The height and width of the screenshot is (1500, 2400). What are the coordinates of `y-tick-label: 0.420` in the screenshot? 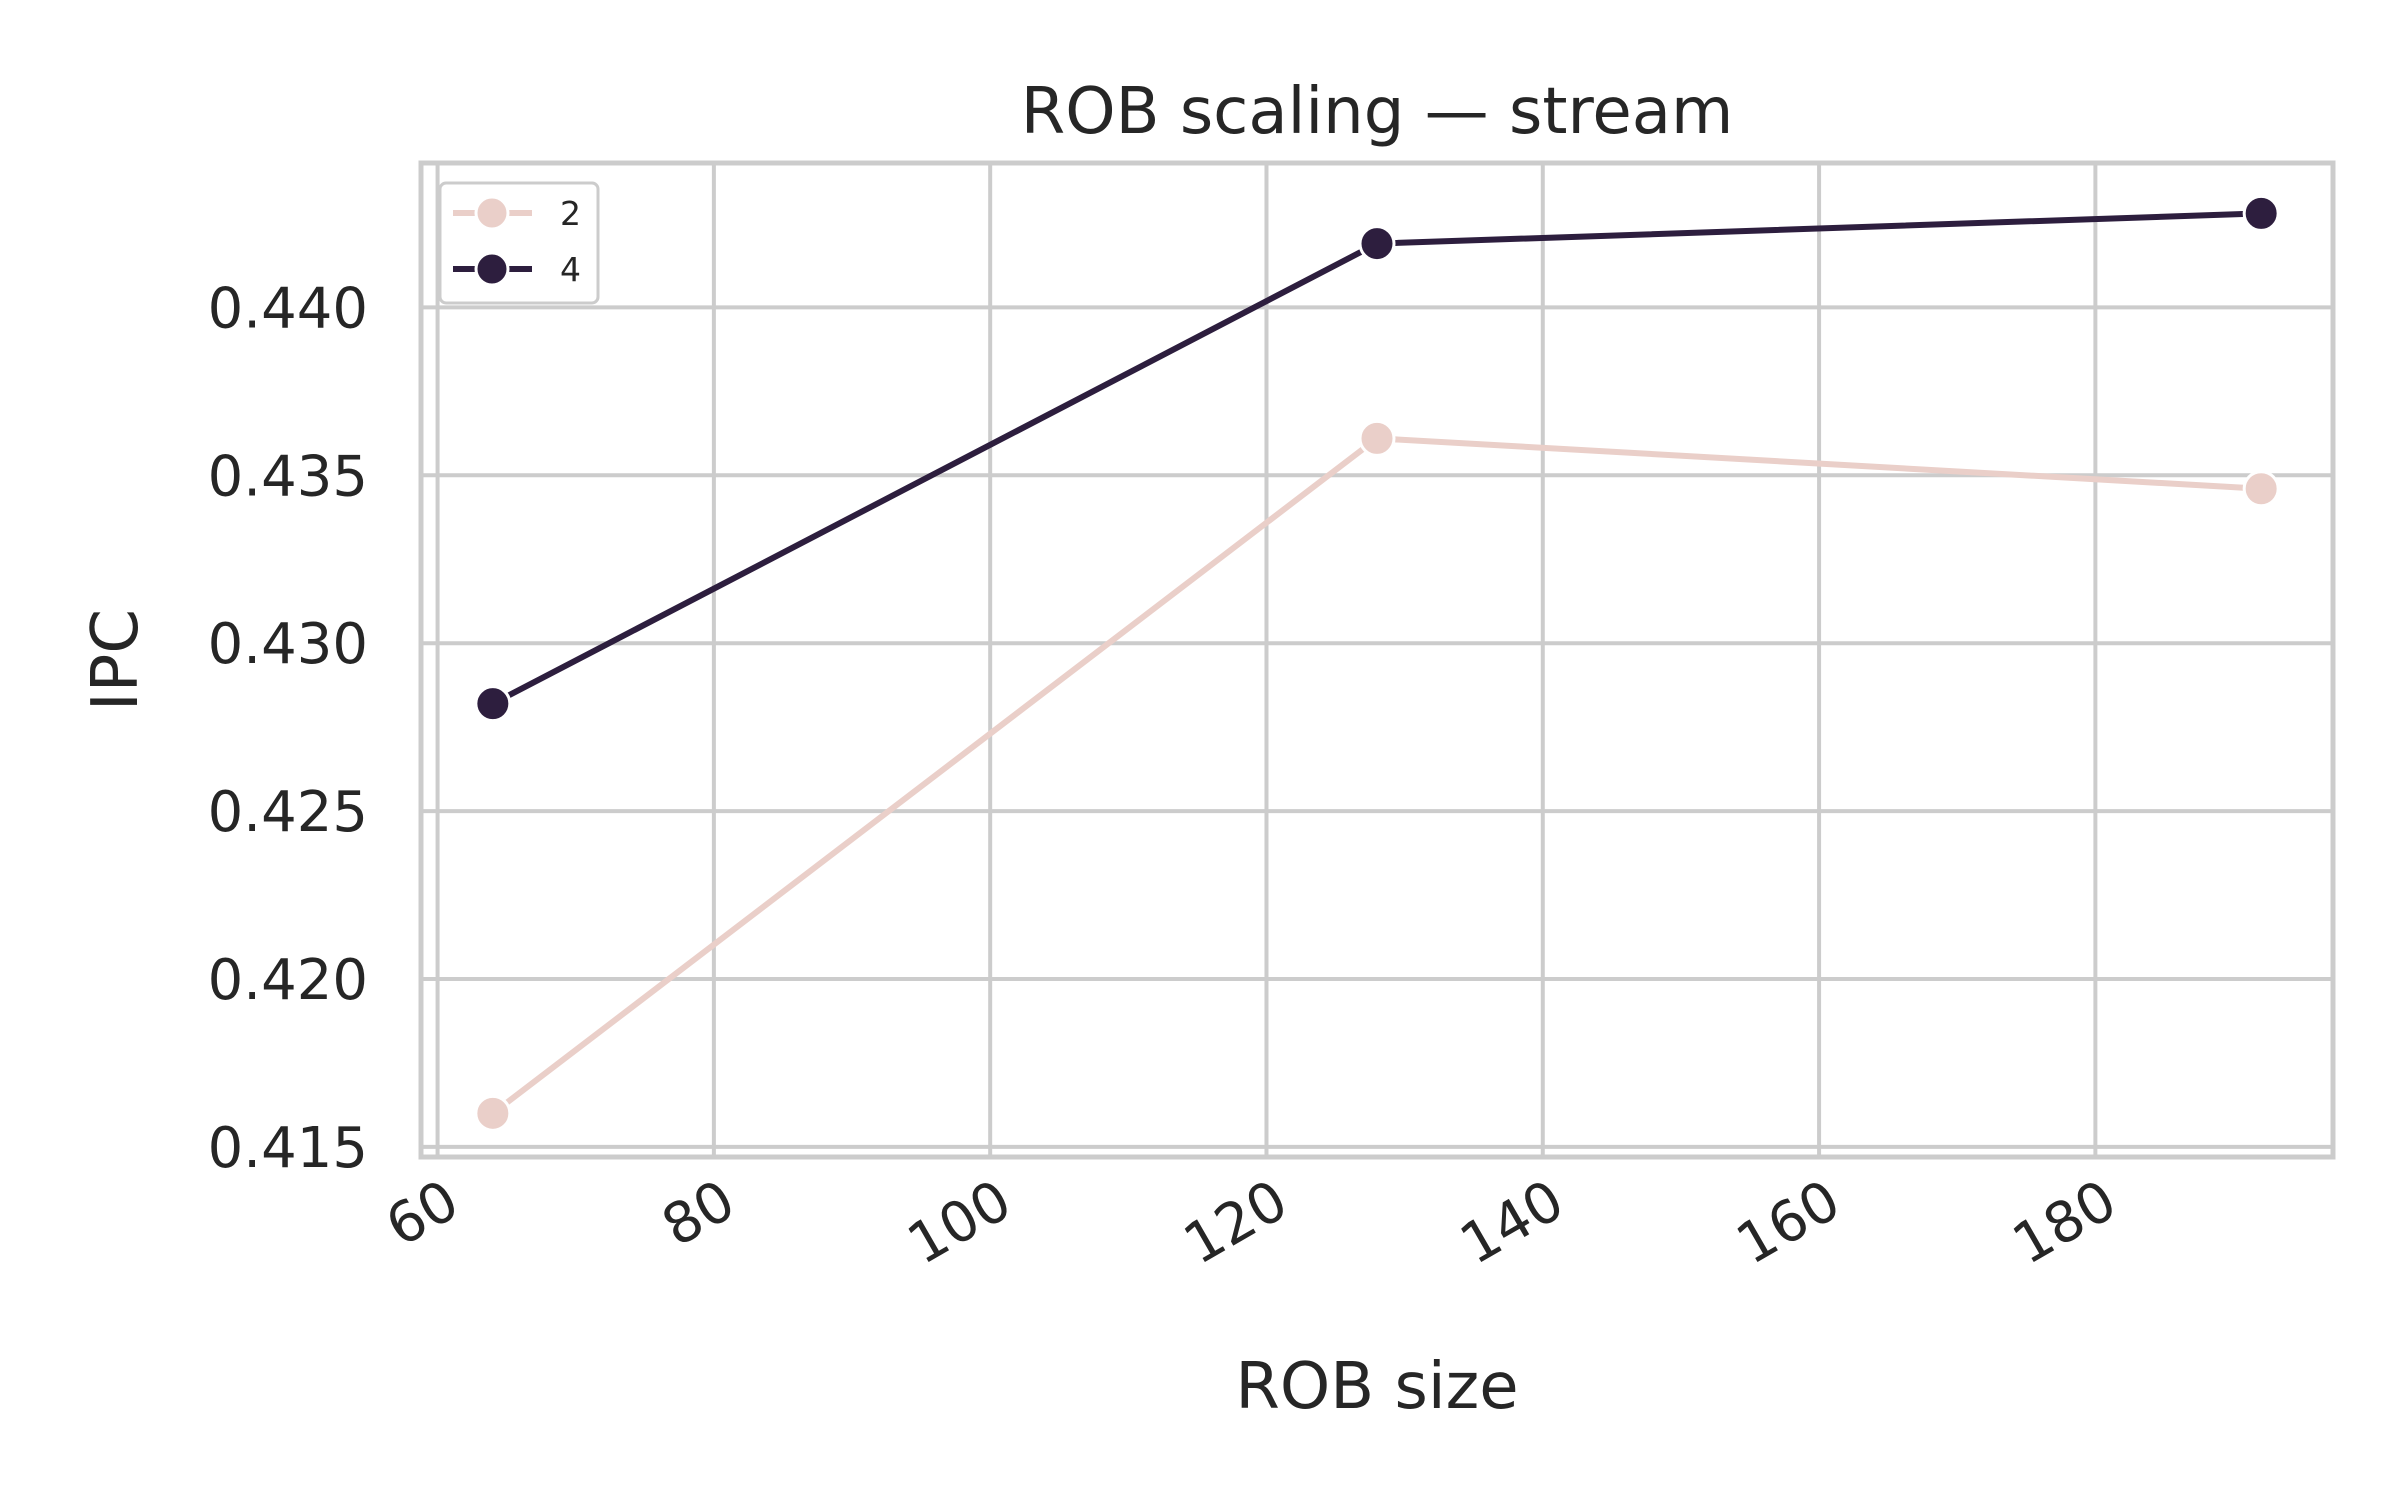 It's located at (288, 980).